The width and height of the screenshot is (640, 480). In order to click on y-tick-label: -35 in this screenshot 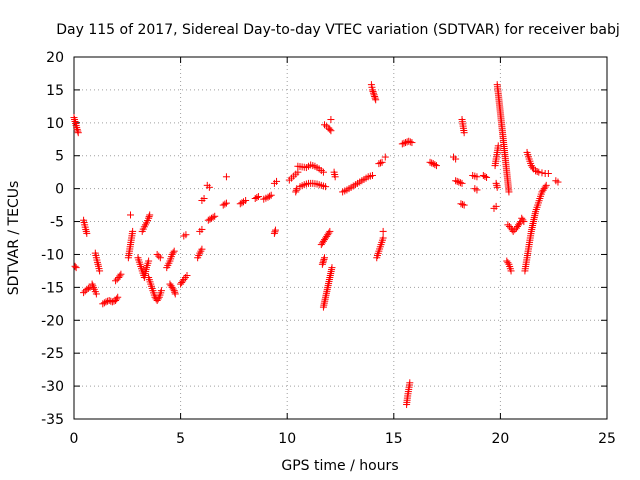, I will do `click(52, 420)`.